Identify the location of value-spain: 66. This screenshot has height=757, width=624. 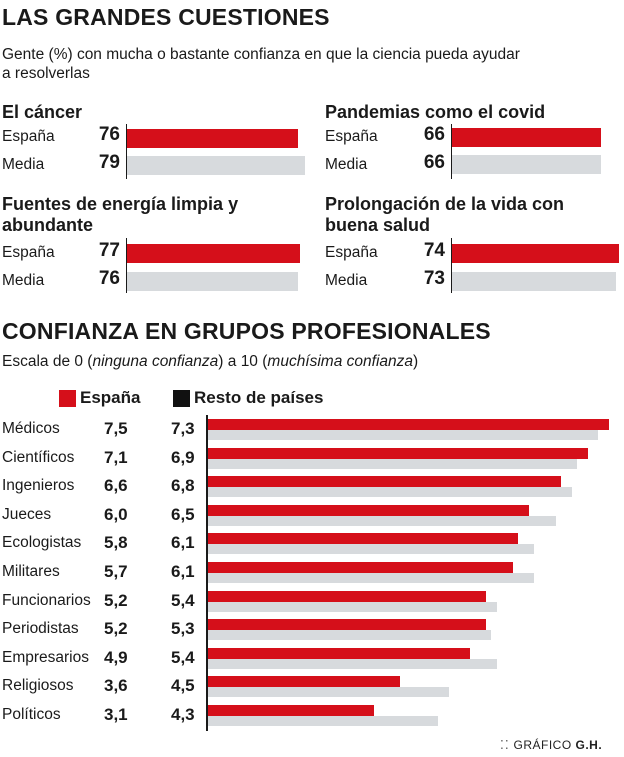
(434, 134).